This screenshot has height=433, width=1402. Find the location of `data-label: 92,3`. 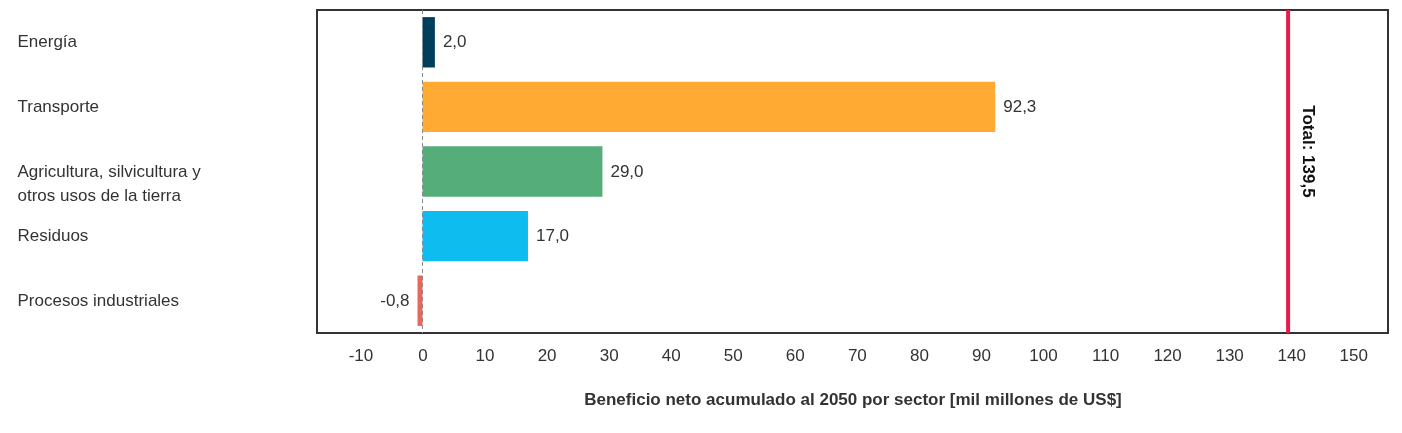

data-label: 92,3 is located at coordinates (1020, 106).